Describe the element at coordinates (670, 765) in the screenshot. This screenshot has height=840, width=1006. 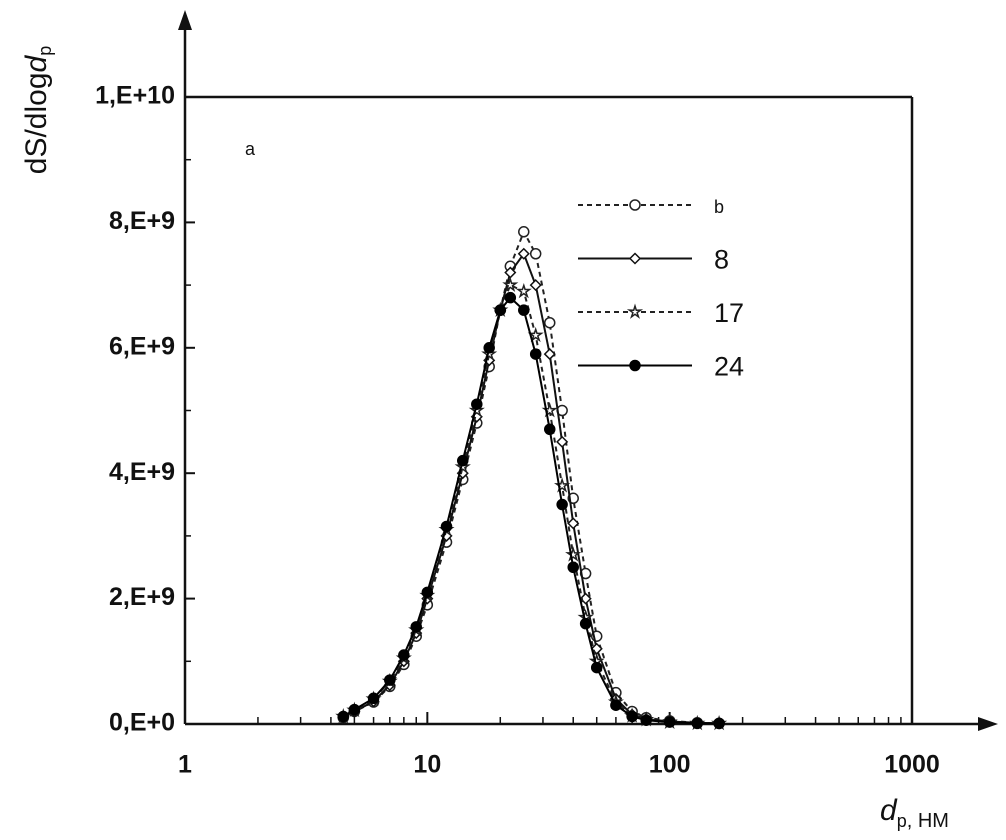
I see `x-tick-label: 100` at that location.